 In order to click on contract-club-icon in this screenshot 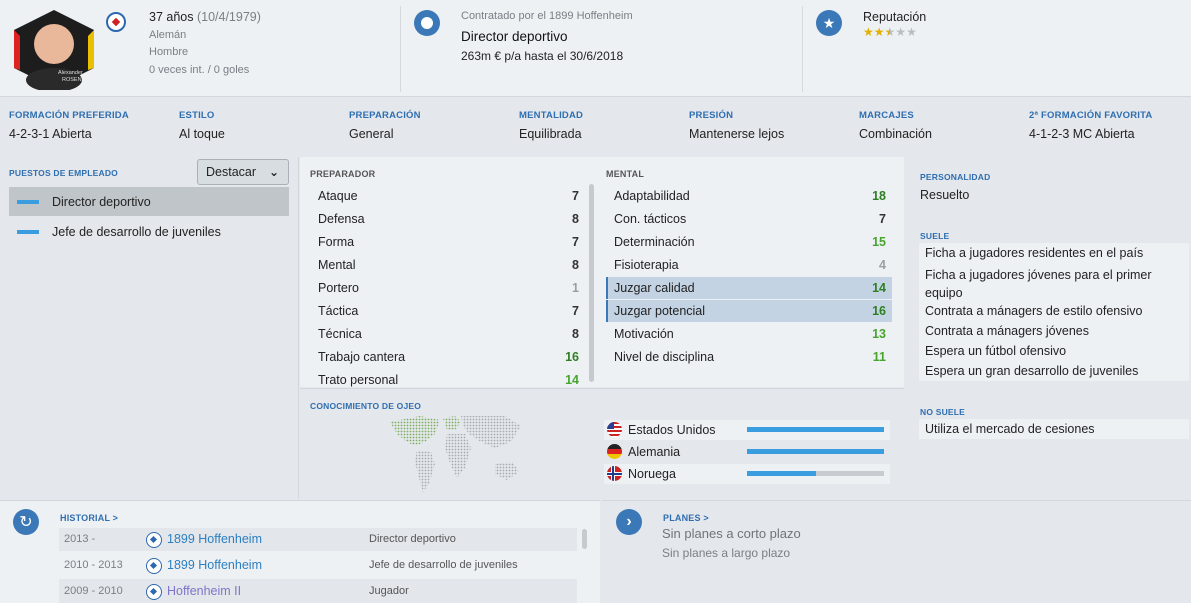, I will do `click(427, 23)`.